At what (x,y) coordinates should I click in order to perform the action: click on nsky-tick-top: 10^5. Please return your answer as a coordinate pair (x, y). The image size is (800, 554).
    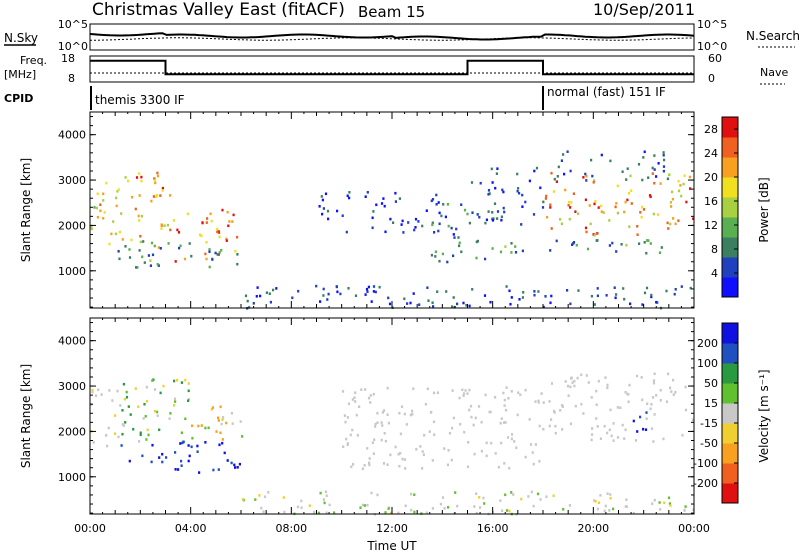
    Looking at the image, I should click on (73, 24).